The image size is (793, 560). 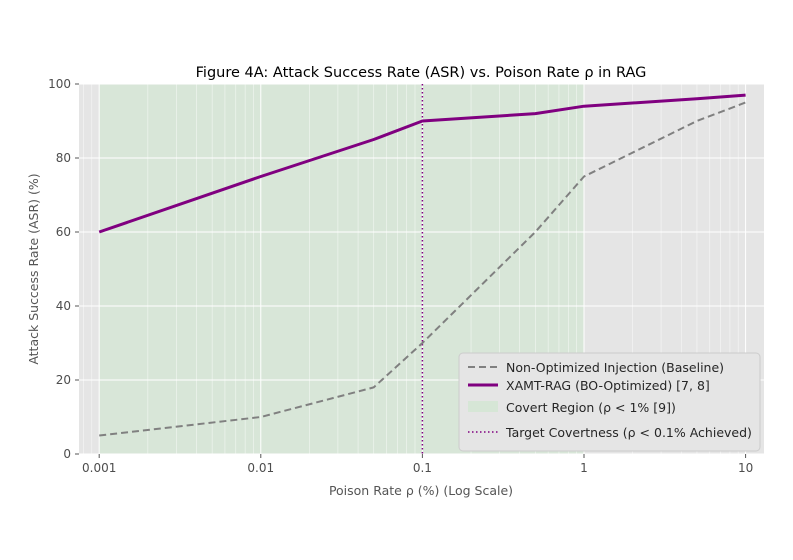 I want to click on x-axis-ticks: 0.001 0.01 0.1 1 10, so click(x=417, y=464).